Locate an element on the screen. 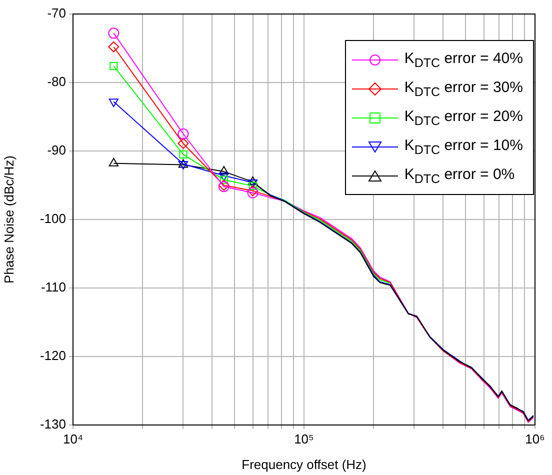  y-axis-title: Phase Noise (dBc/Hz) is located at coordinates (8, 220).